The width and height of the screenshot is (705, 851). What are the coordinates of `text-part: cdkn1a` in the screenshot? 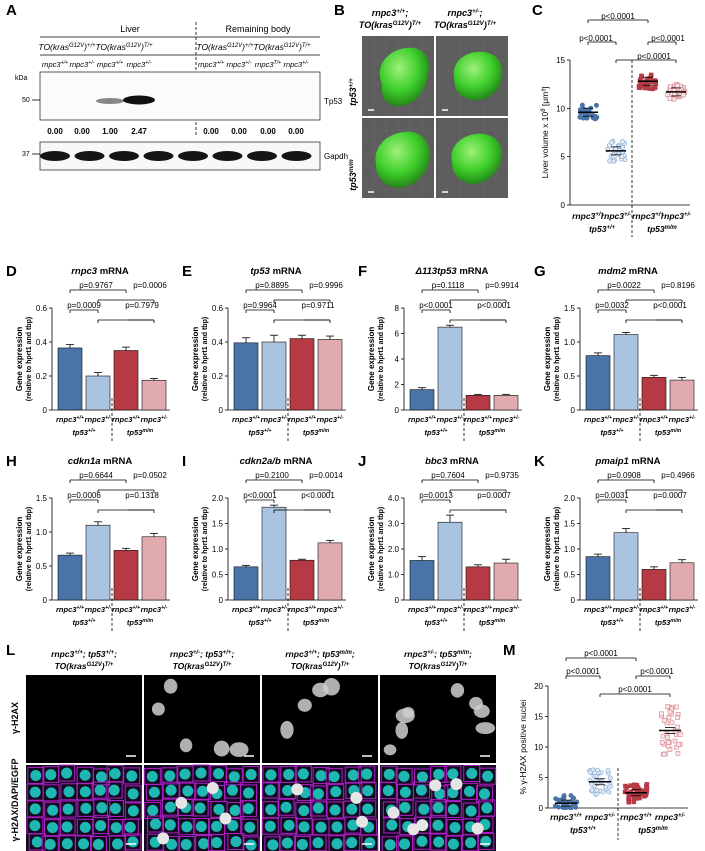 It's located at (84, 461).